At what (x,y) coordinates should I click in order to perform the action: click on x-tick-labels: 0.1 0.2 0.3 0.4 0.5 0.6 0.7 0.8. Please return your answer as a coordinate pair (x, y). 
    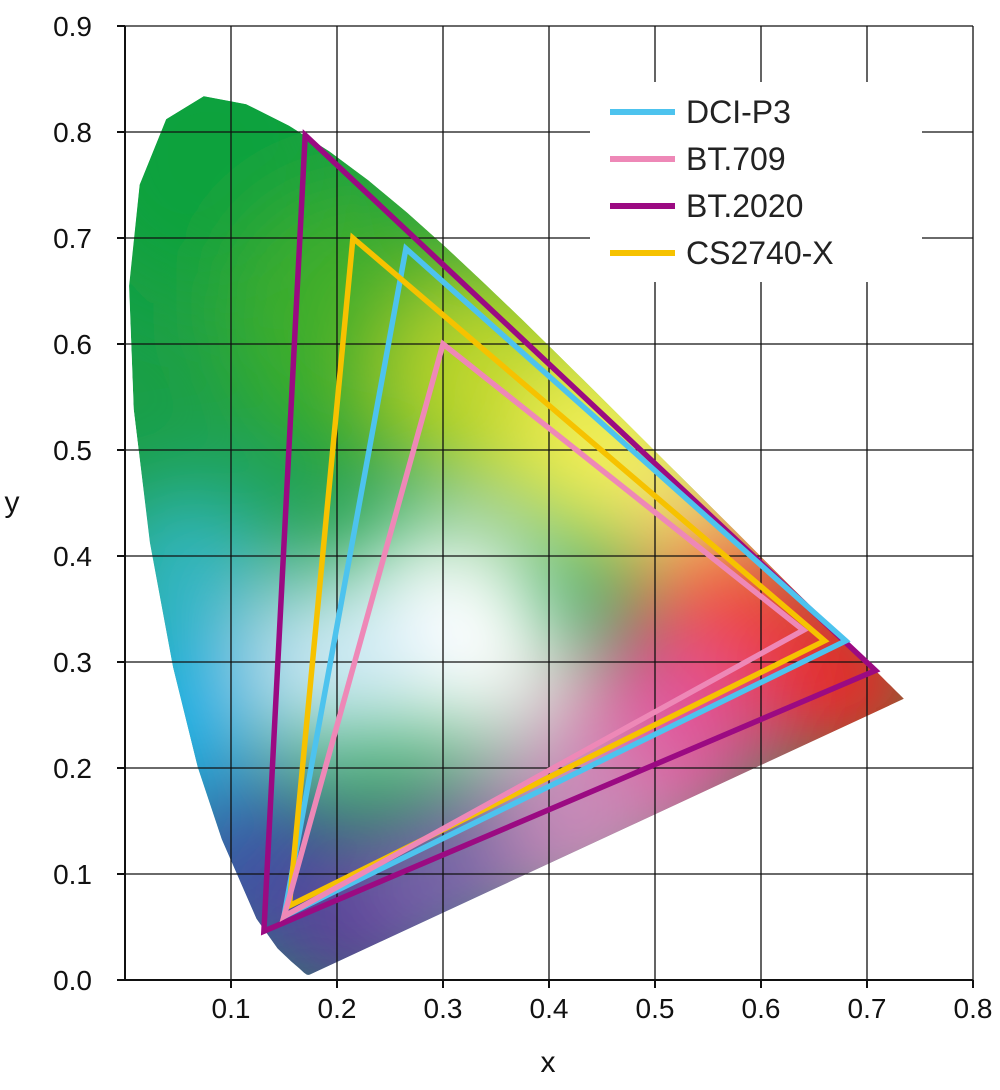
    Looking at the image, I should click on (602, 1008).